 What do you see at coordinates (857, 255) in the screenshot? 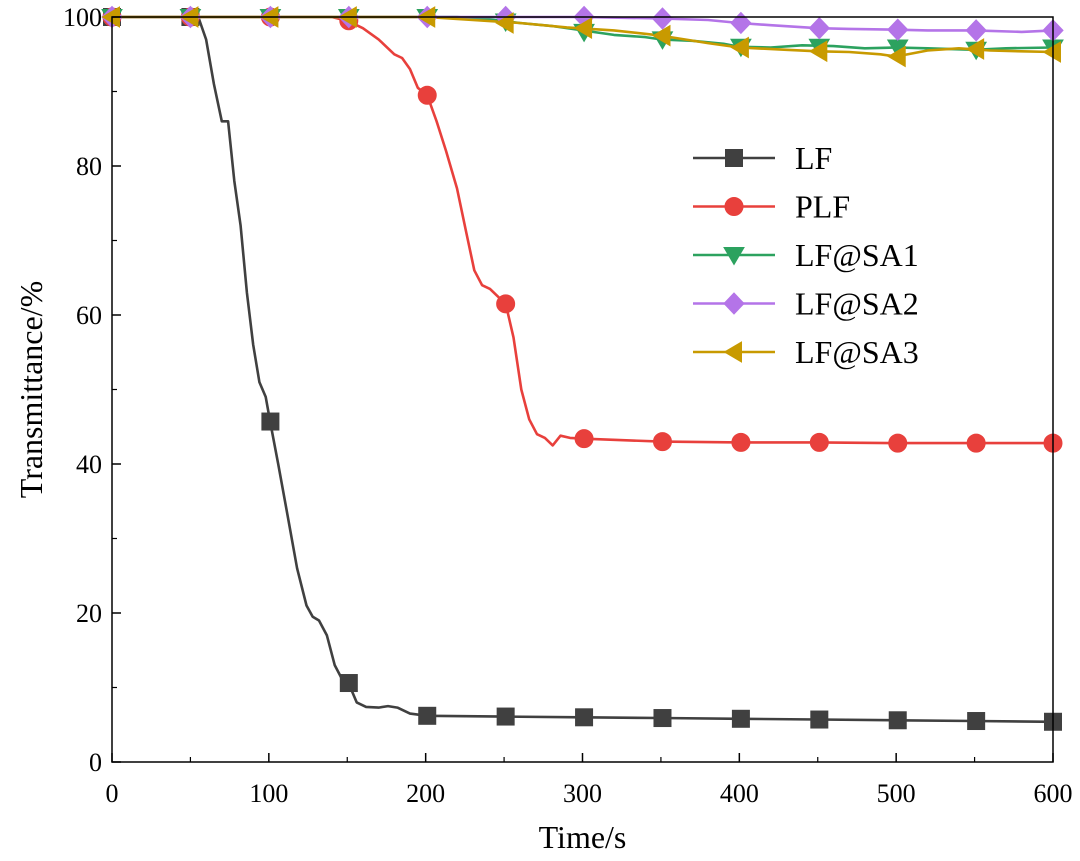
I see `legend-label-lf-sa1: LF@SA1` at bounding box center [857, 255].